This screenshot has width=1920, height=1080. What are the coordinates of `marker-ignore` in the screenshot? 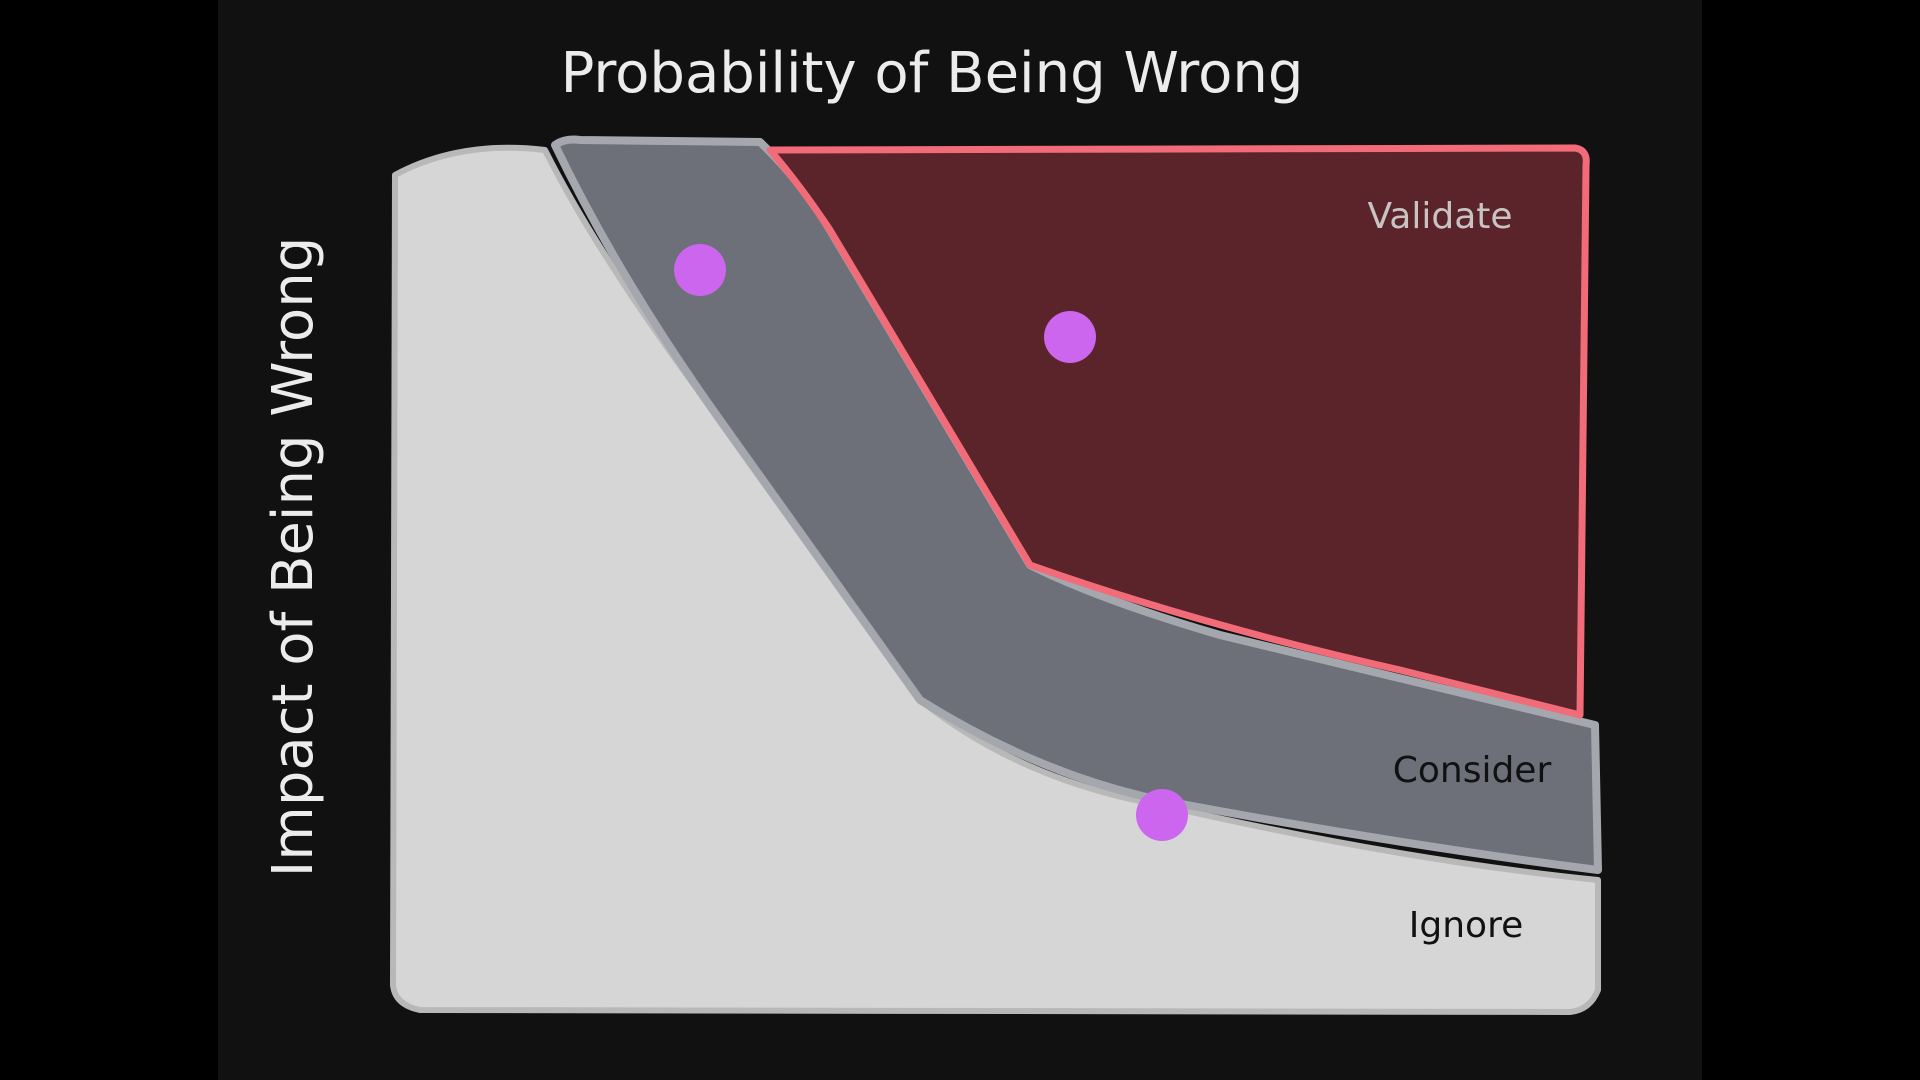 It's located at (1162, 815).